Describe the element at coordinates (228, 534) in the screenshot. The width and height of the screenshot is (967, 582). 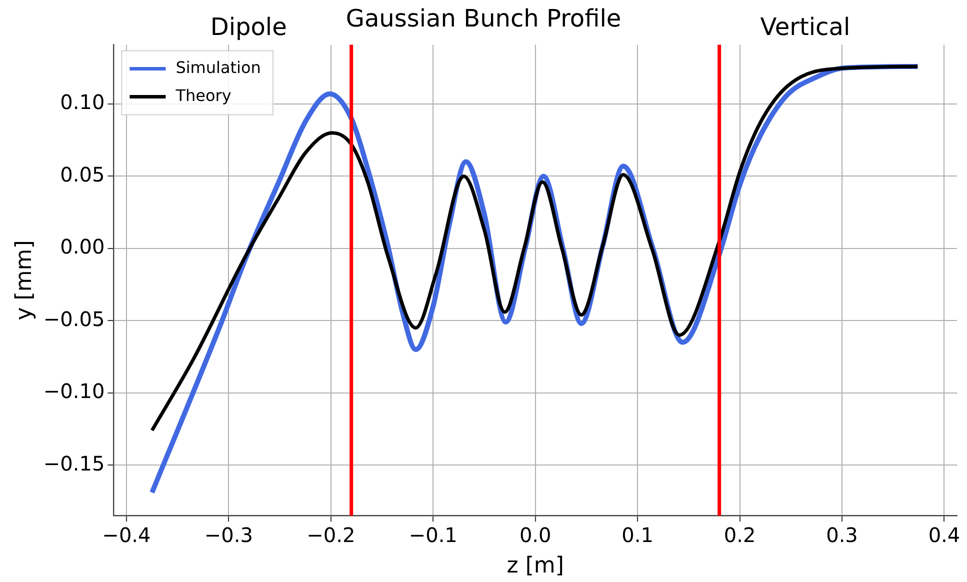
I see `x-tick-label: −0.3` at that location.